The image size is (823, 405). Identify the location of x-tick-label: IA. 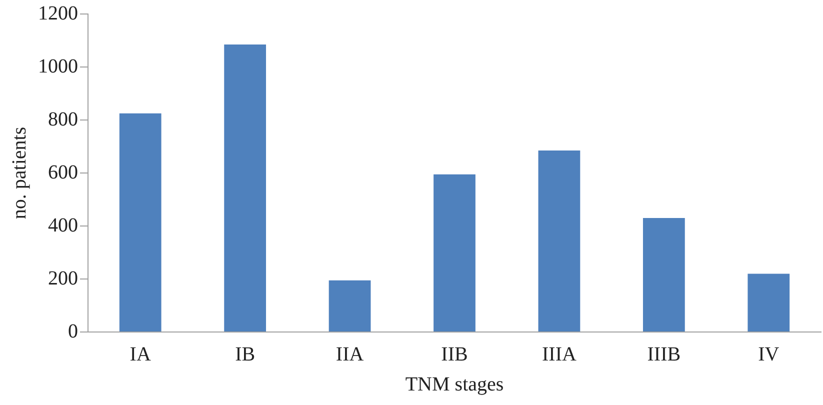
(141, 354).